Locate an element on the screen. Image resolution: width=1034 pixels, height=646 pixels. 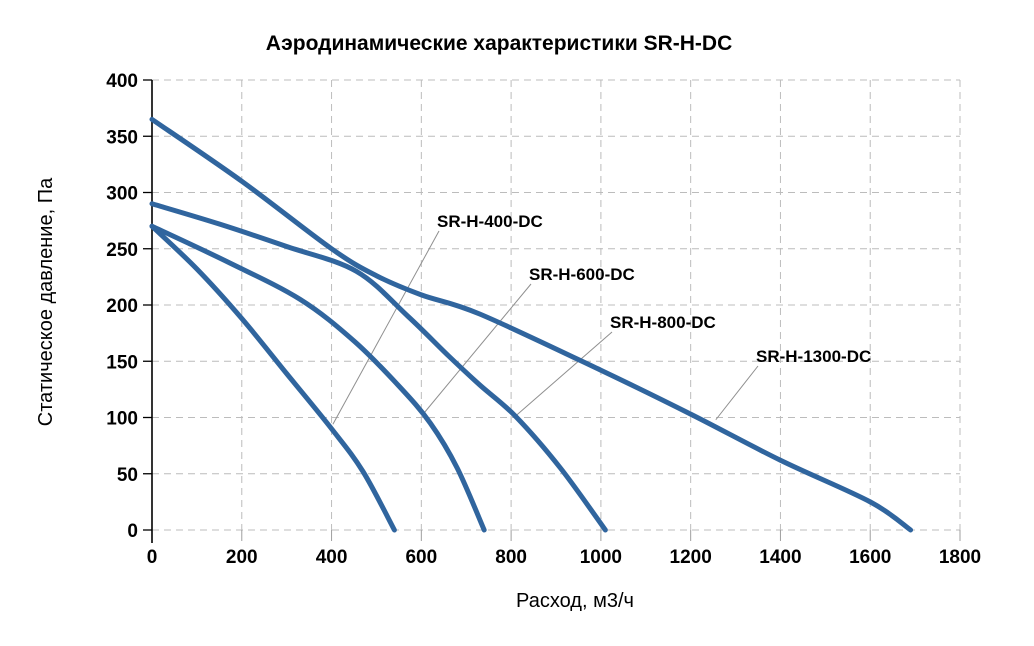
curve-label-sr-h-800-dc: SR-H-800-DC is located at coordinates (663, 322).